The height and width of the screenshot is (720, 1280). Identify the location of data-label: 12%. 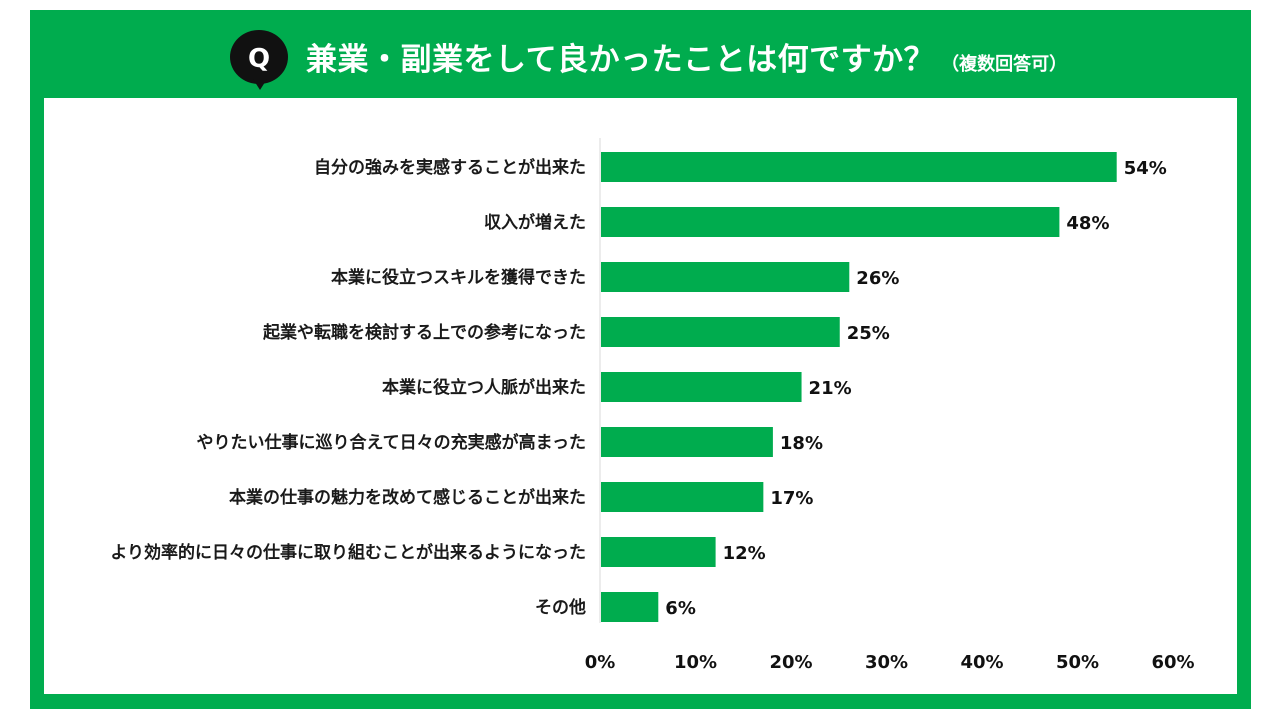
(744, 553).